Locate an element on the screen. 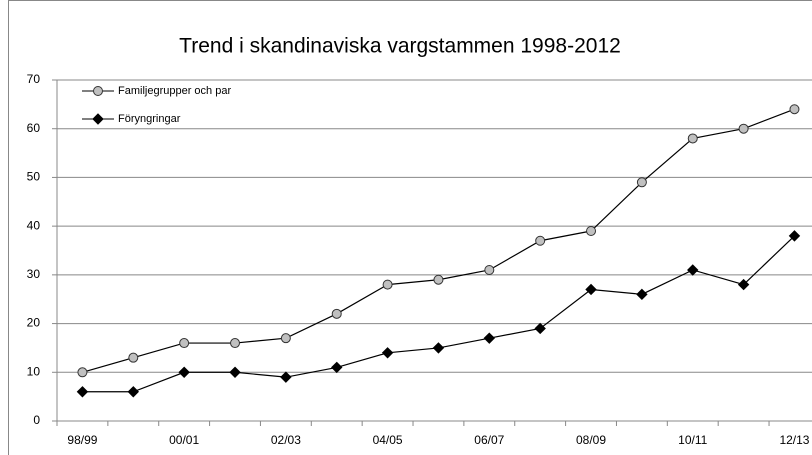 Image resolution: width=812 pixels, height=455 pixels. x-tick-label: 12/13 is located at coordinates (794, 440).